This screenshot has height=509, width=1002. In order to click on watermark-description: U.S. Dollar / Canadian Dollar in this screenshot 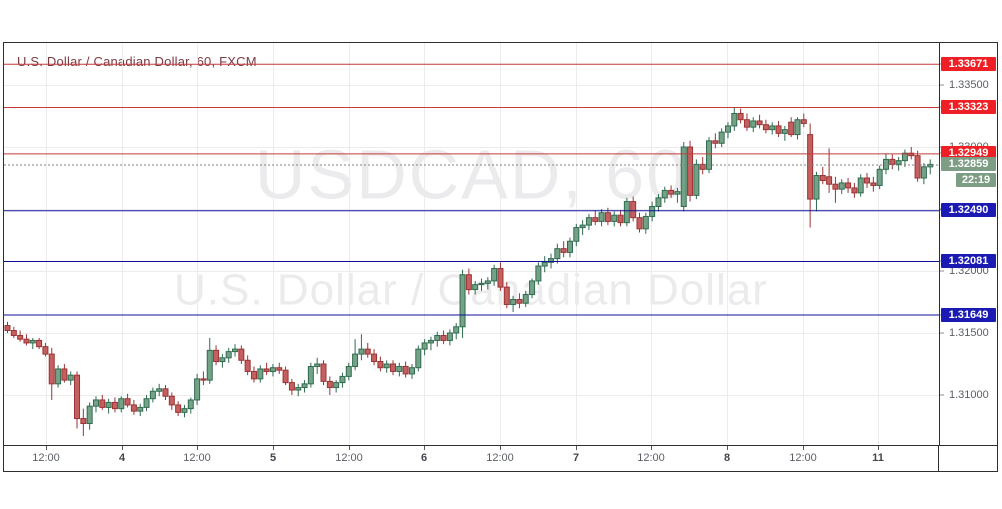, I will do `click(471, 290)`.